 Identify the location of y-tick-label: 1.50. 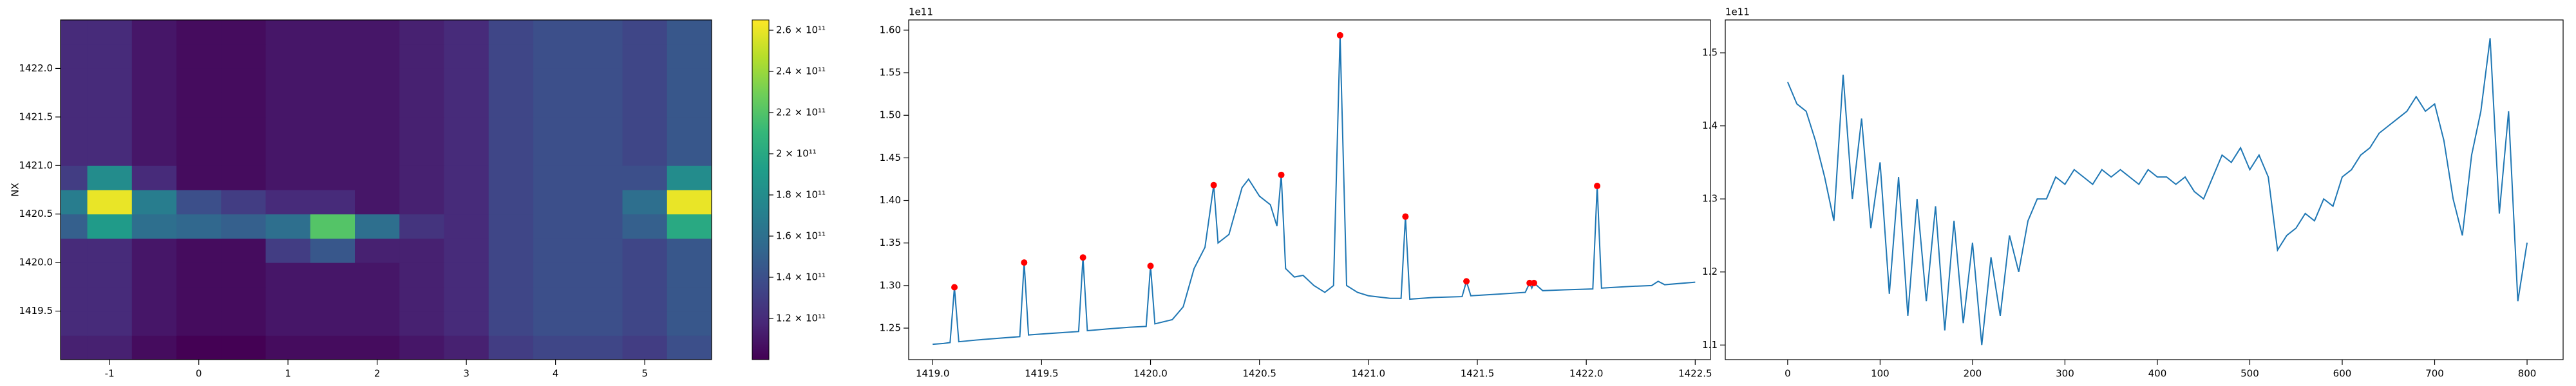
(890, 115).